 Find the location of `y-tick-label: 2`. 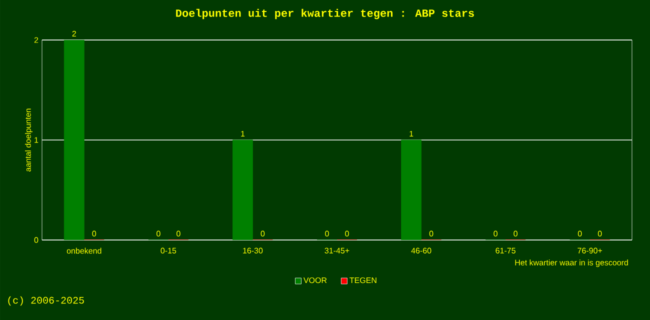

y-tick-label: 2 is located at coordinates (36, 40).